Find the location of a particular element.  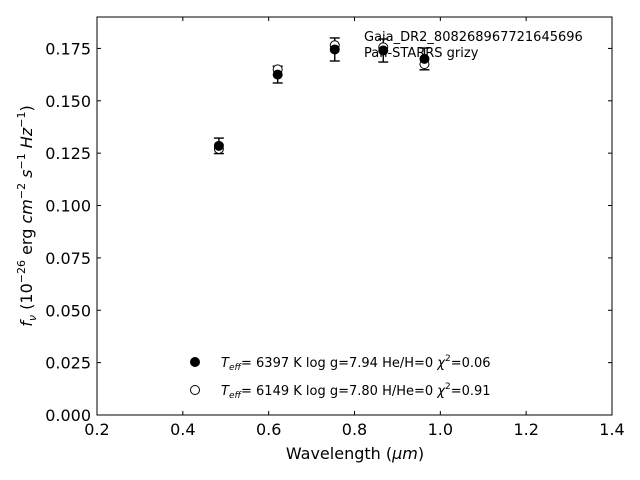

x-tick-label: 0.6 is located at coordinates (268, 429).